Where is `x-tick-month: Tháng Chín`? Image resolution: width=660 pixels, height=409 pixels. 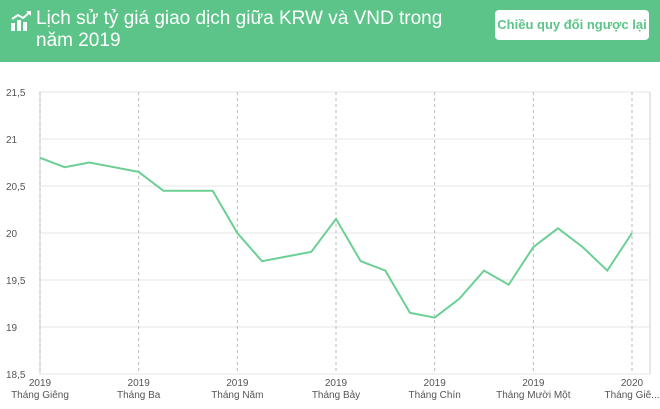 x-tick-month: Tháng Chín is located at coordinates (435, 395).